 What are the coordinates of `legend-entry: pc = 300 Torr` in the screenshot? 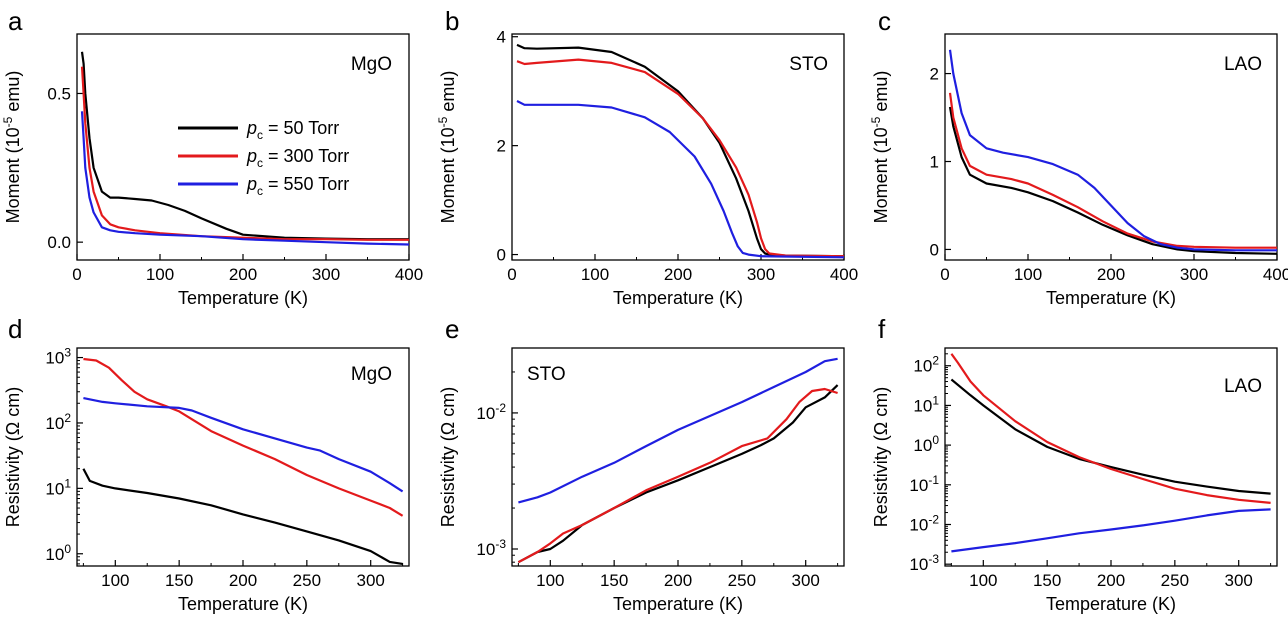 It's located at (297, 158).